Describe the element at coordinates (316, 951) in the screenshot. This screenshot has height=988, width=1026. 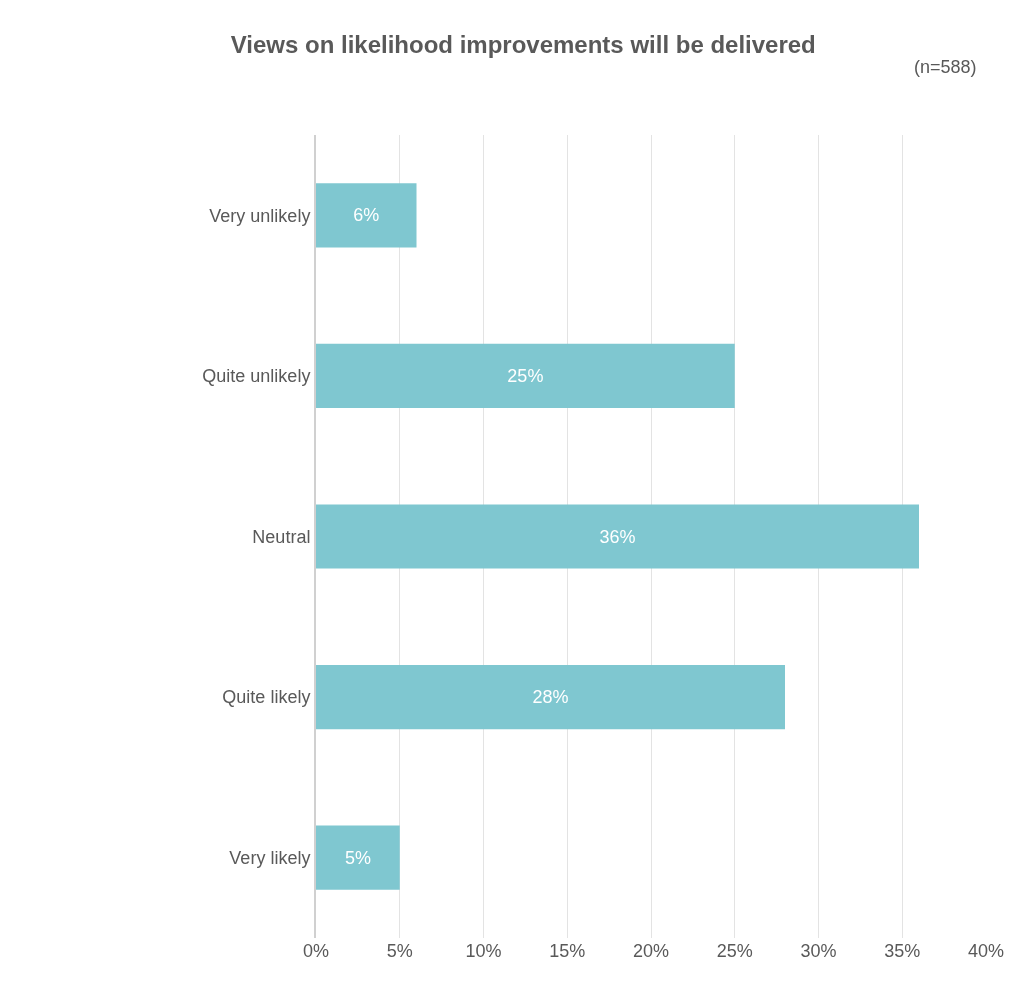
I see `x-tick-label: 0%` at that location.